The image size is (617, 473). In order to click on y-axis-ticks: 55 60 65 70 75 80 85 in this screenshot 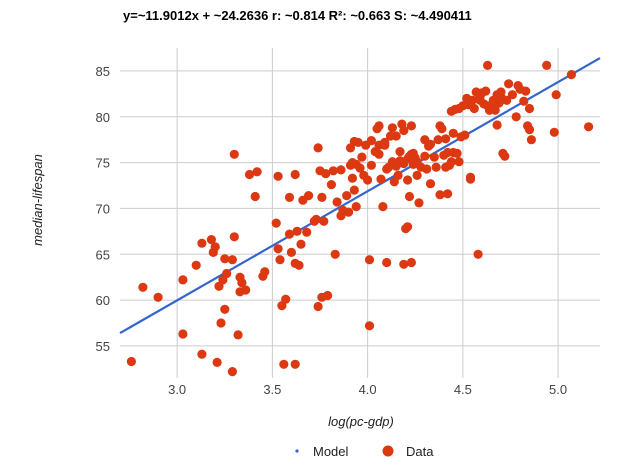, I will do `click(103, 209)`.